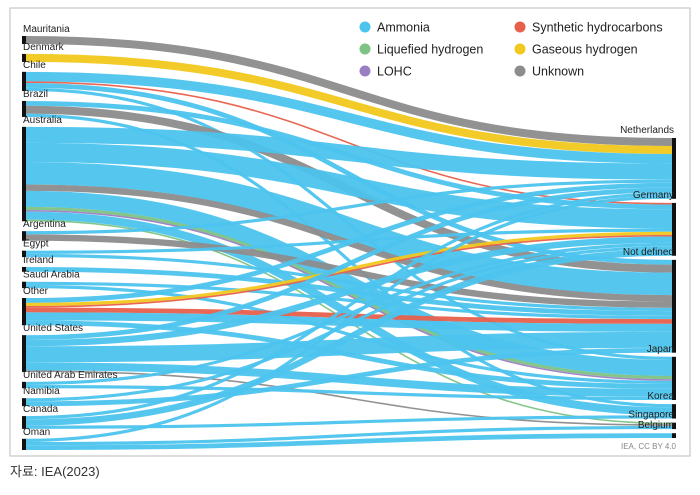 Image resolution: width=700 pixels, height=495 pixels. I want to click on target-label: Germany, so click(653, 195).